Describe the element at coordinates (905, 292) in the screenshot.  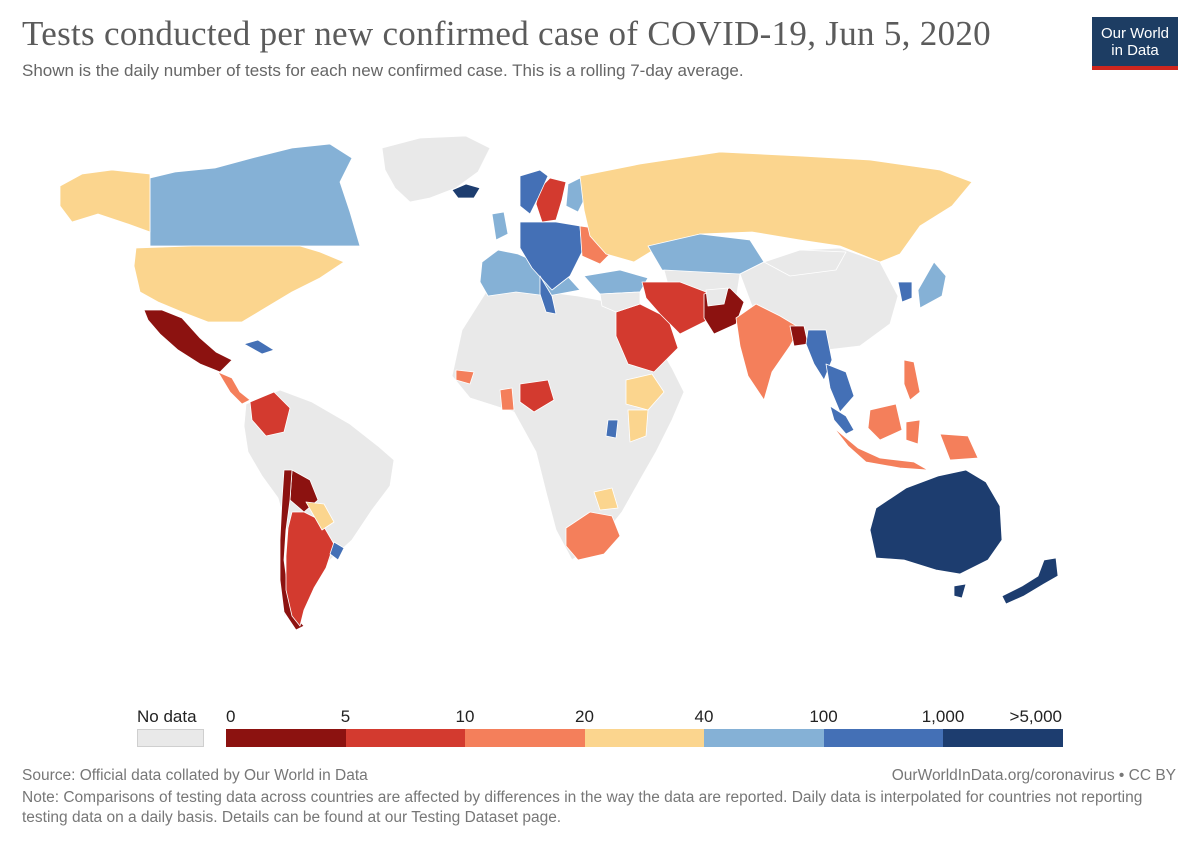
I see `region-korea` at that location.